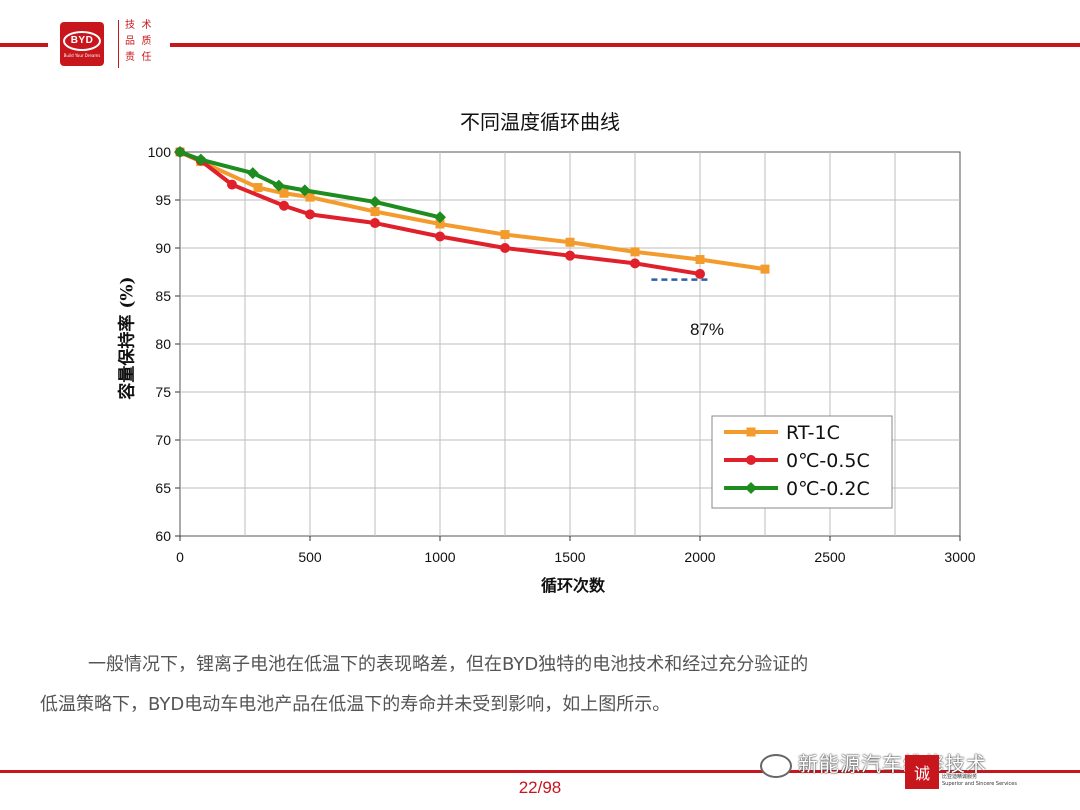 The width and height of the screenshot is (1080, 810). Describe the element at coordinates (979, 784) in the screenshot. I see `service-text-en: Superior and Sincere Services` at that location.